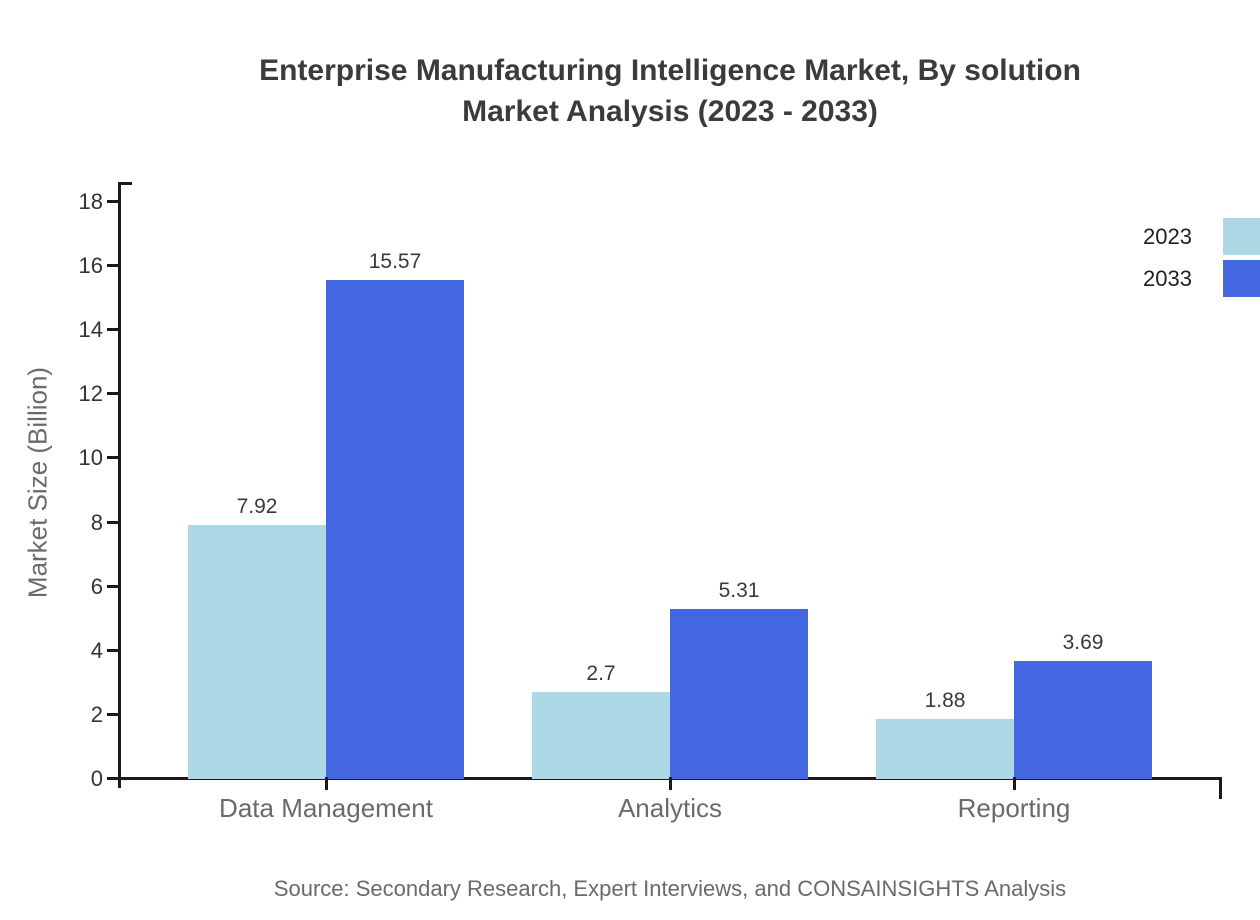 This screenshot has width=1260, height=920. What do you see at coordinates (96, 650) in the screenshot?
I see `y-tick-label-4: 4` at bounding box center [96, 650].